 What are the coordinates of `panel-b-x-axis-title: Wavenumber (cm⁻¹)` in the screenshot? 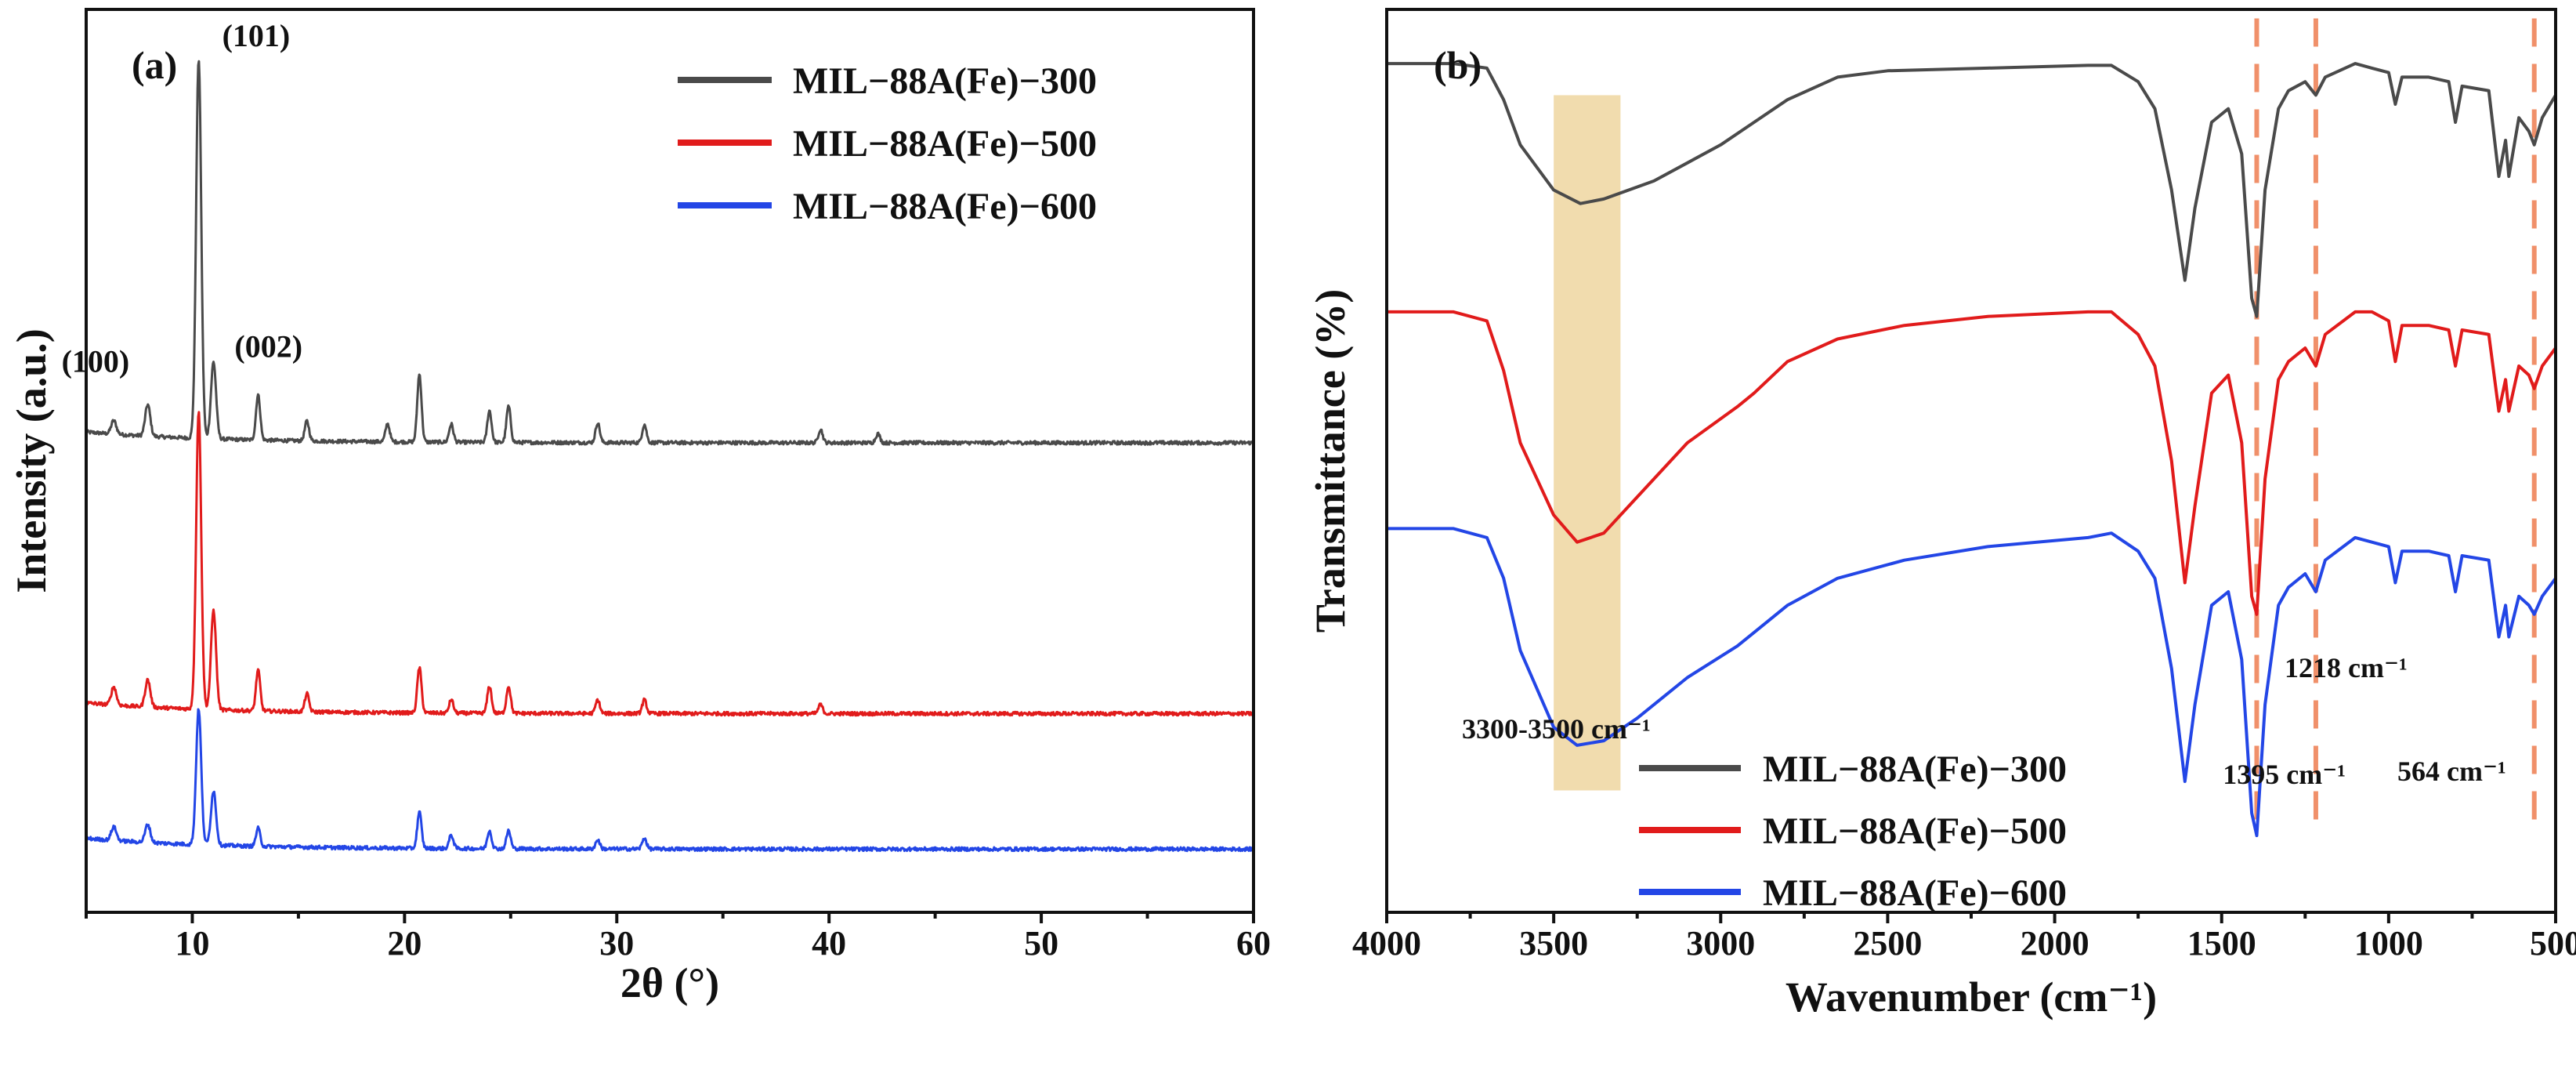 It's located at (1971, 997).